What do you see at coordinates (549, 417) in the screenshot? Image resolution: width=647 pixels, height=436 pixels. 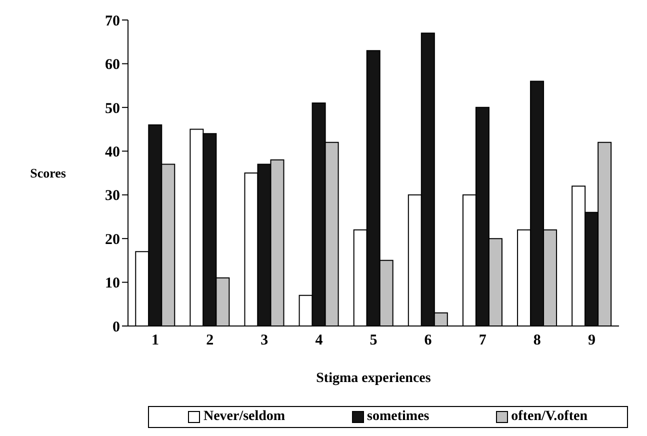 I see `legend-label: often/V.often` at bounding box center [549, 417].